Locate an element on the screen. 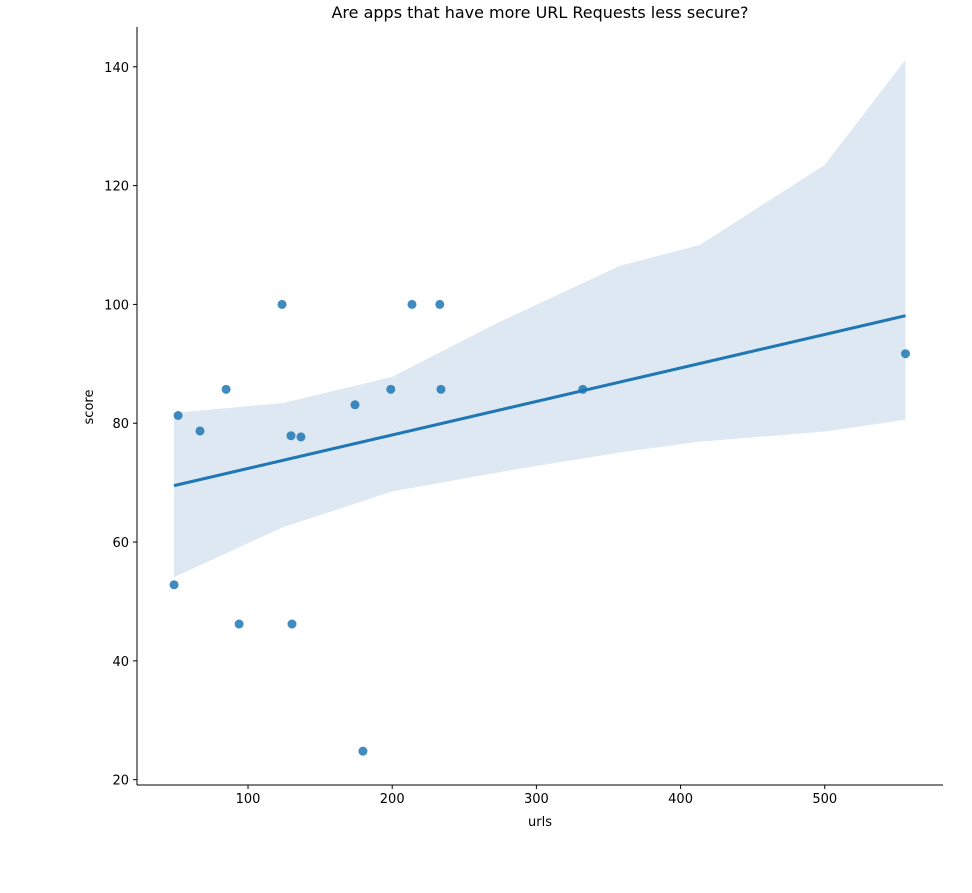 The image size is (972, 893). y-tick-label: 120 is located at coordinates (116, 187).